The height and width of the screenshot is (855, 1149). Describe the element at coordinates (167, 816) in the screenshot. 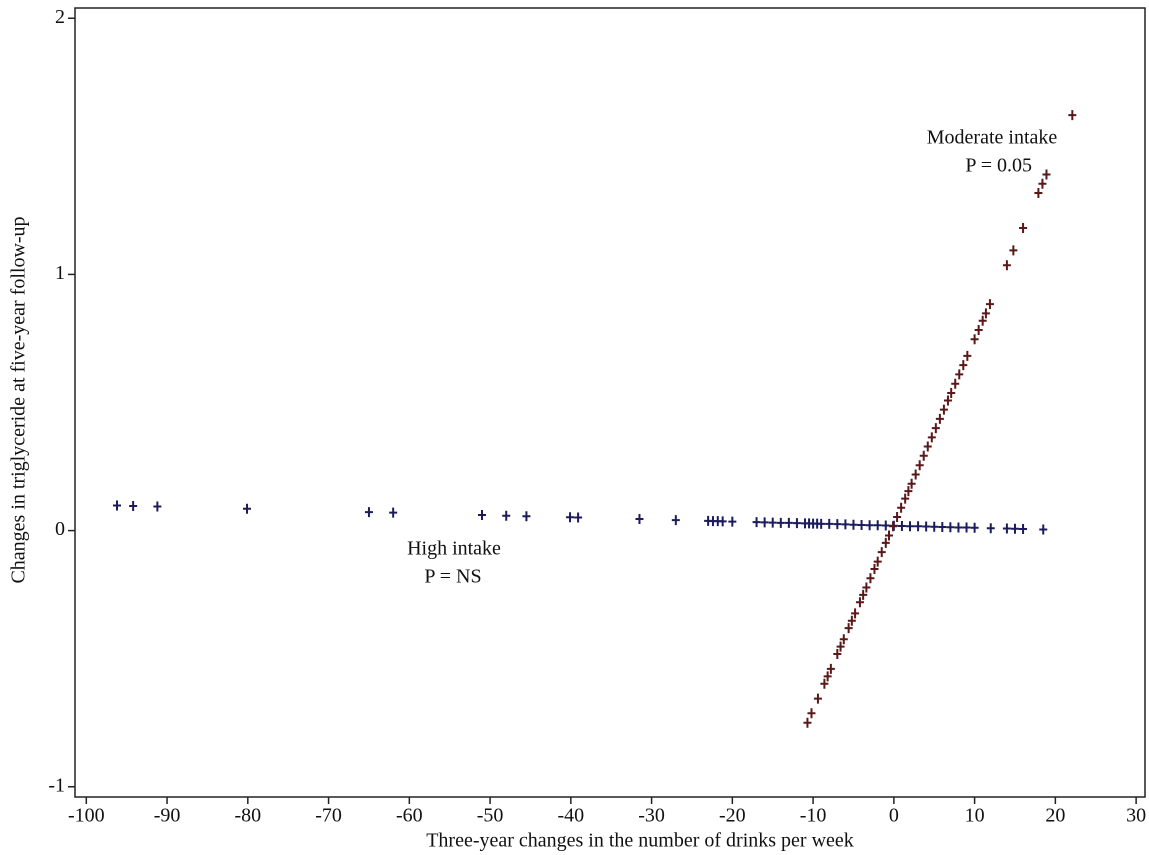

I see `x-tick-label: -90` at that location.